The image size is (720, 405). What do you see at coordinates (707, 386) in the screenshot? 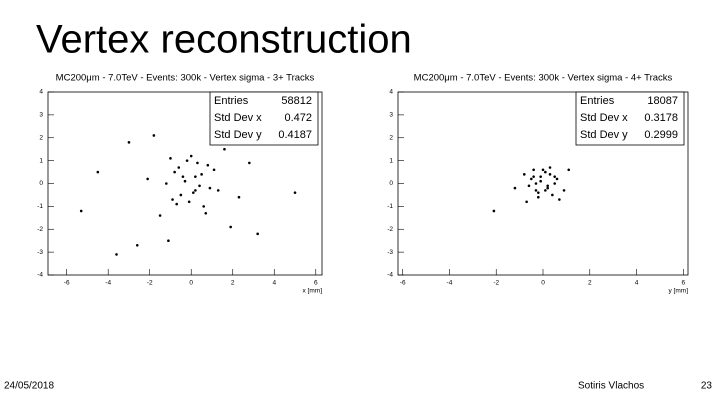
I see `footer-page: 23` at bounding box center [707, 386].